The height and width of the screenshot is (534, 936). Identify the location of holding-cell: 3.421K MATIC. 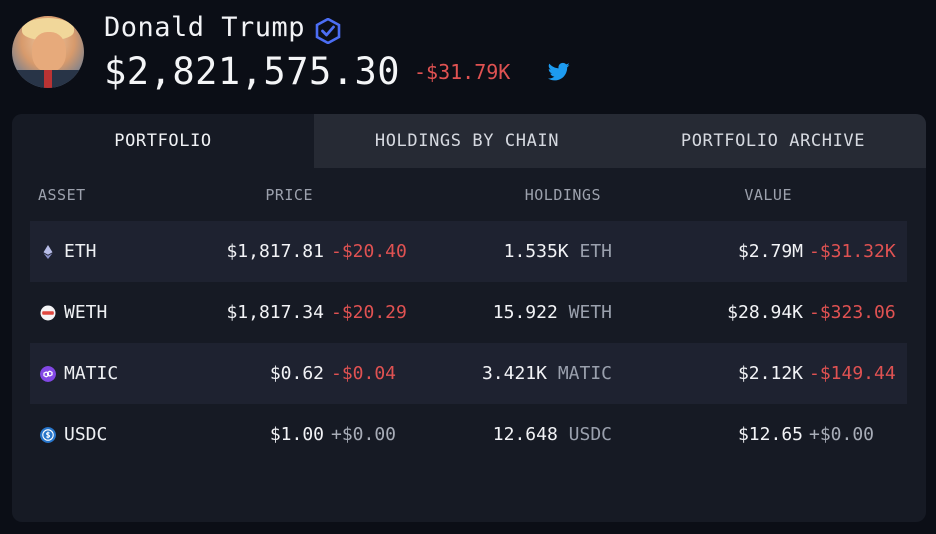
(547, 373).